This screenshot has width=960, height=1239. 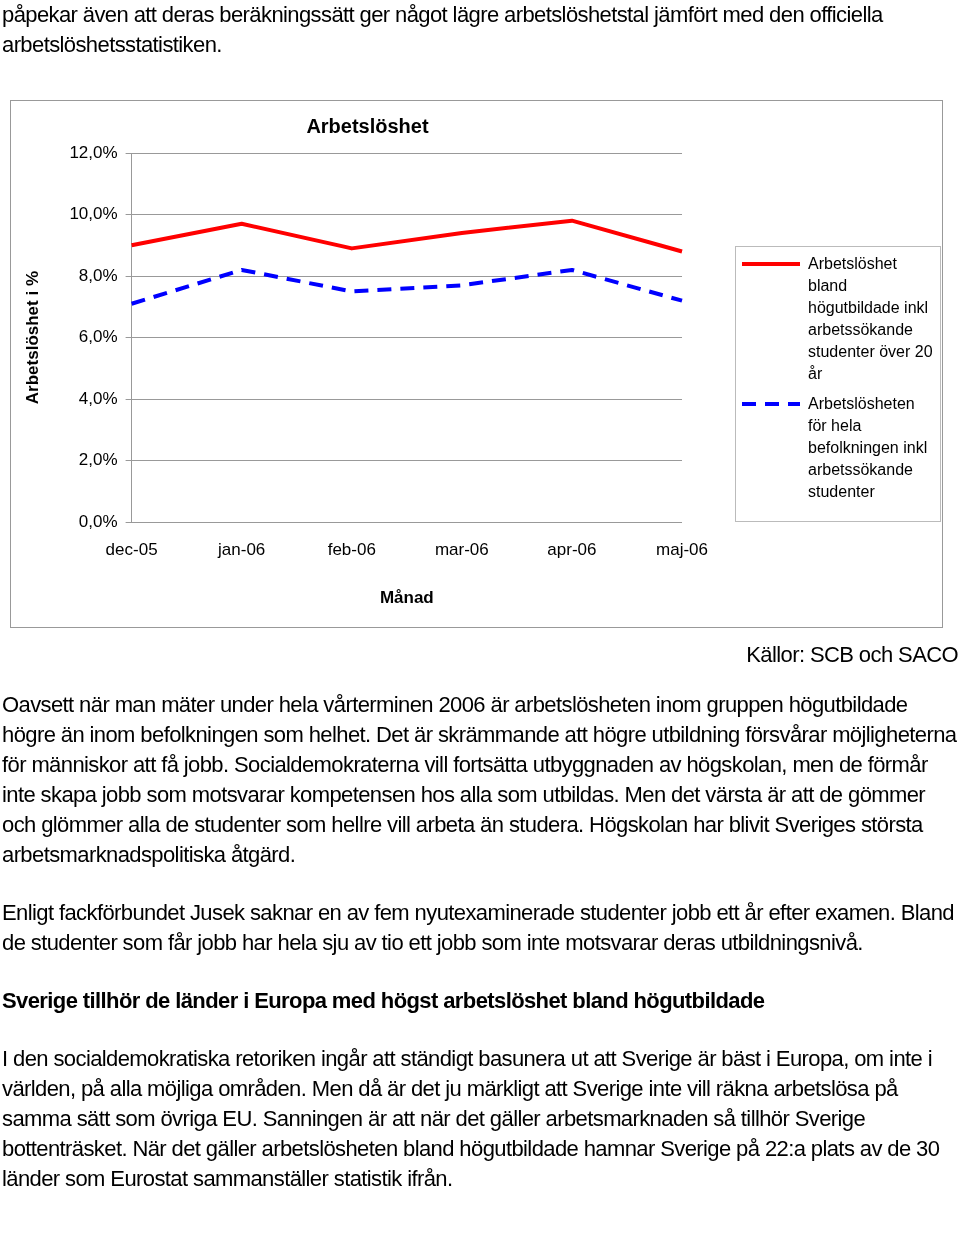 What do you see at coordinates (98, 521) in the screenshot?
I see `y-tick-label: 0,0%` at bounding box center [98, 521].